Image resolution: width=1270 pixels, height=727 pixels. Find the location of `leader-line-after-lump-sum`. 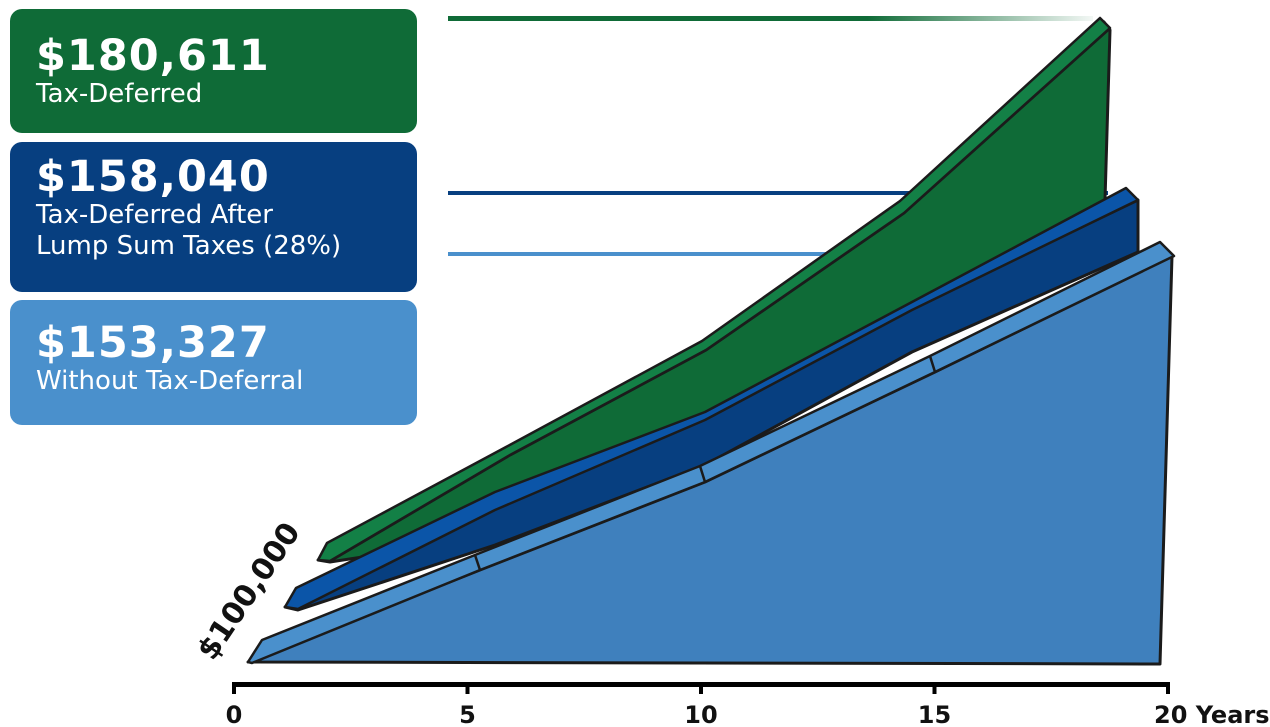

leader-line-after-lump-sum is located at coordinates (778, 193).